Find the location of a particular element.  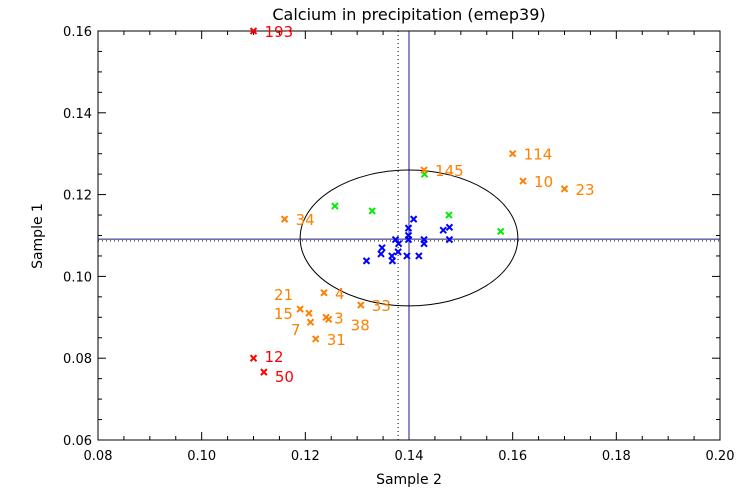

data-point-label: 7 is located at coordinates (296, 330).